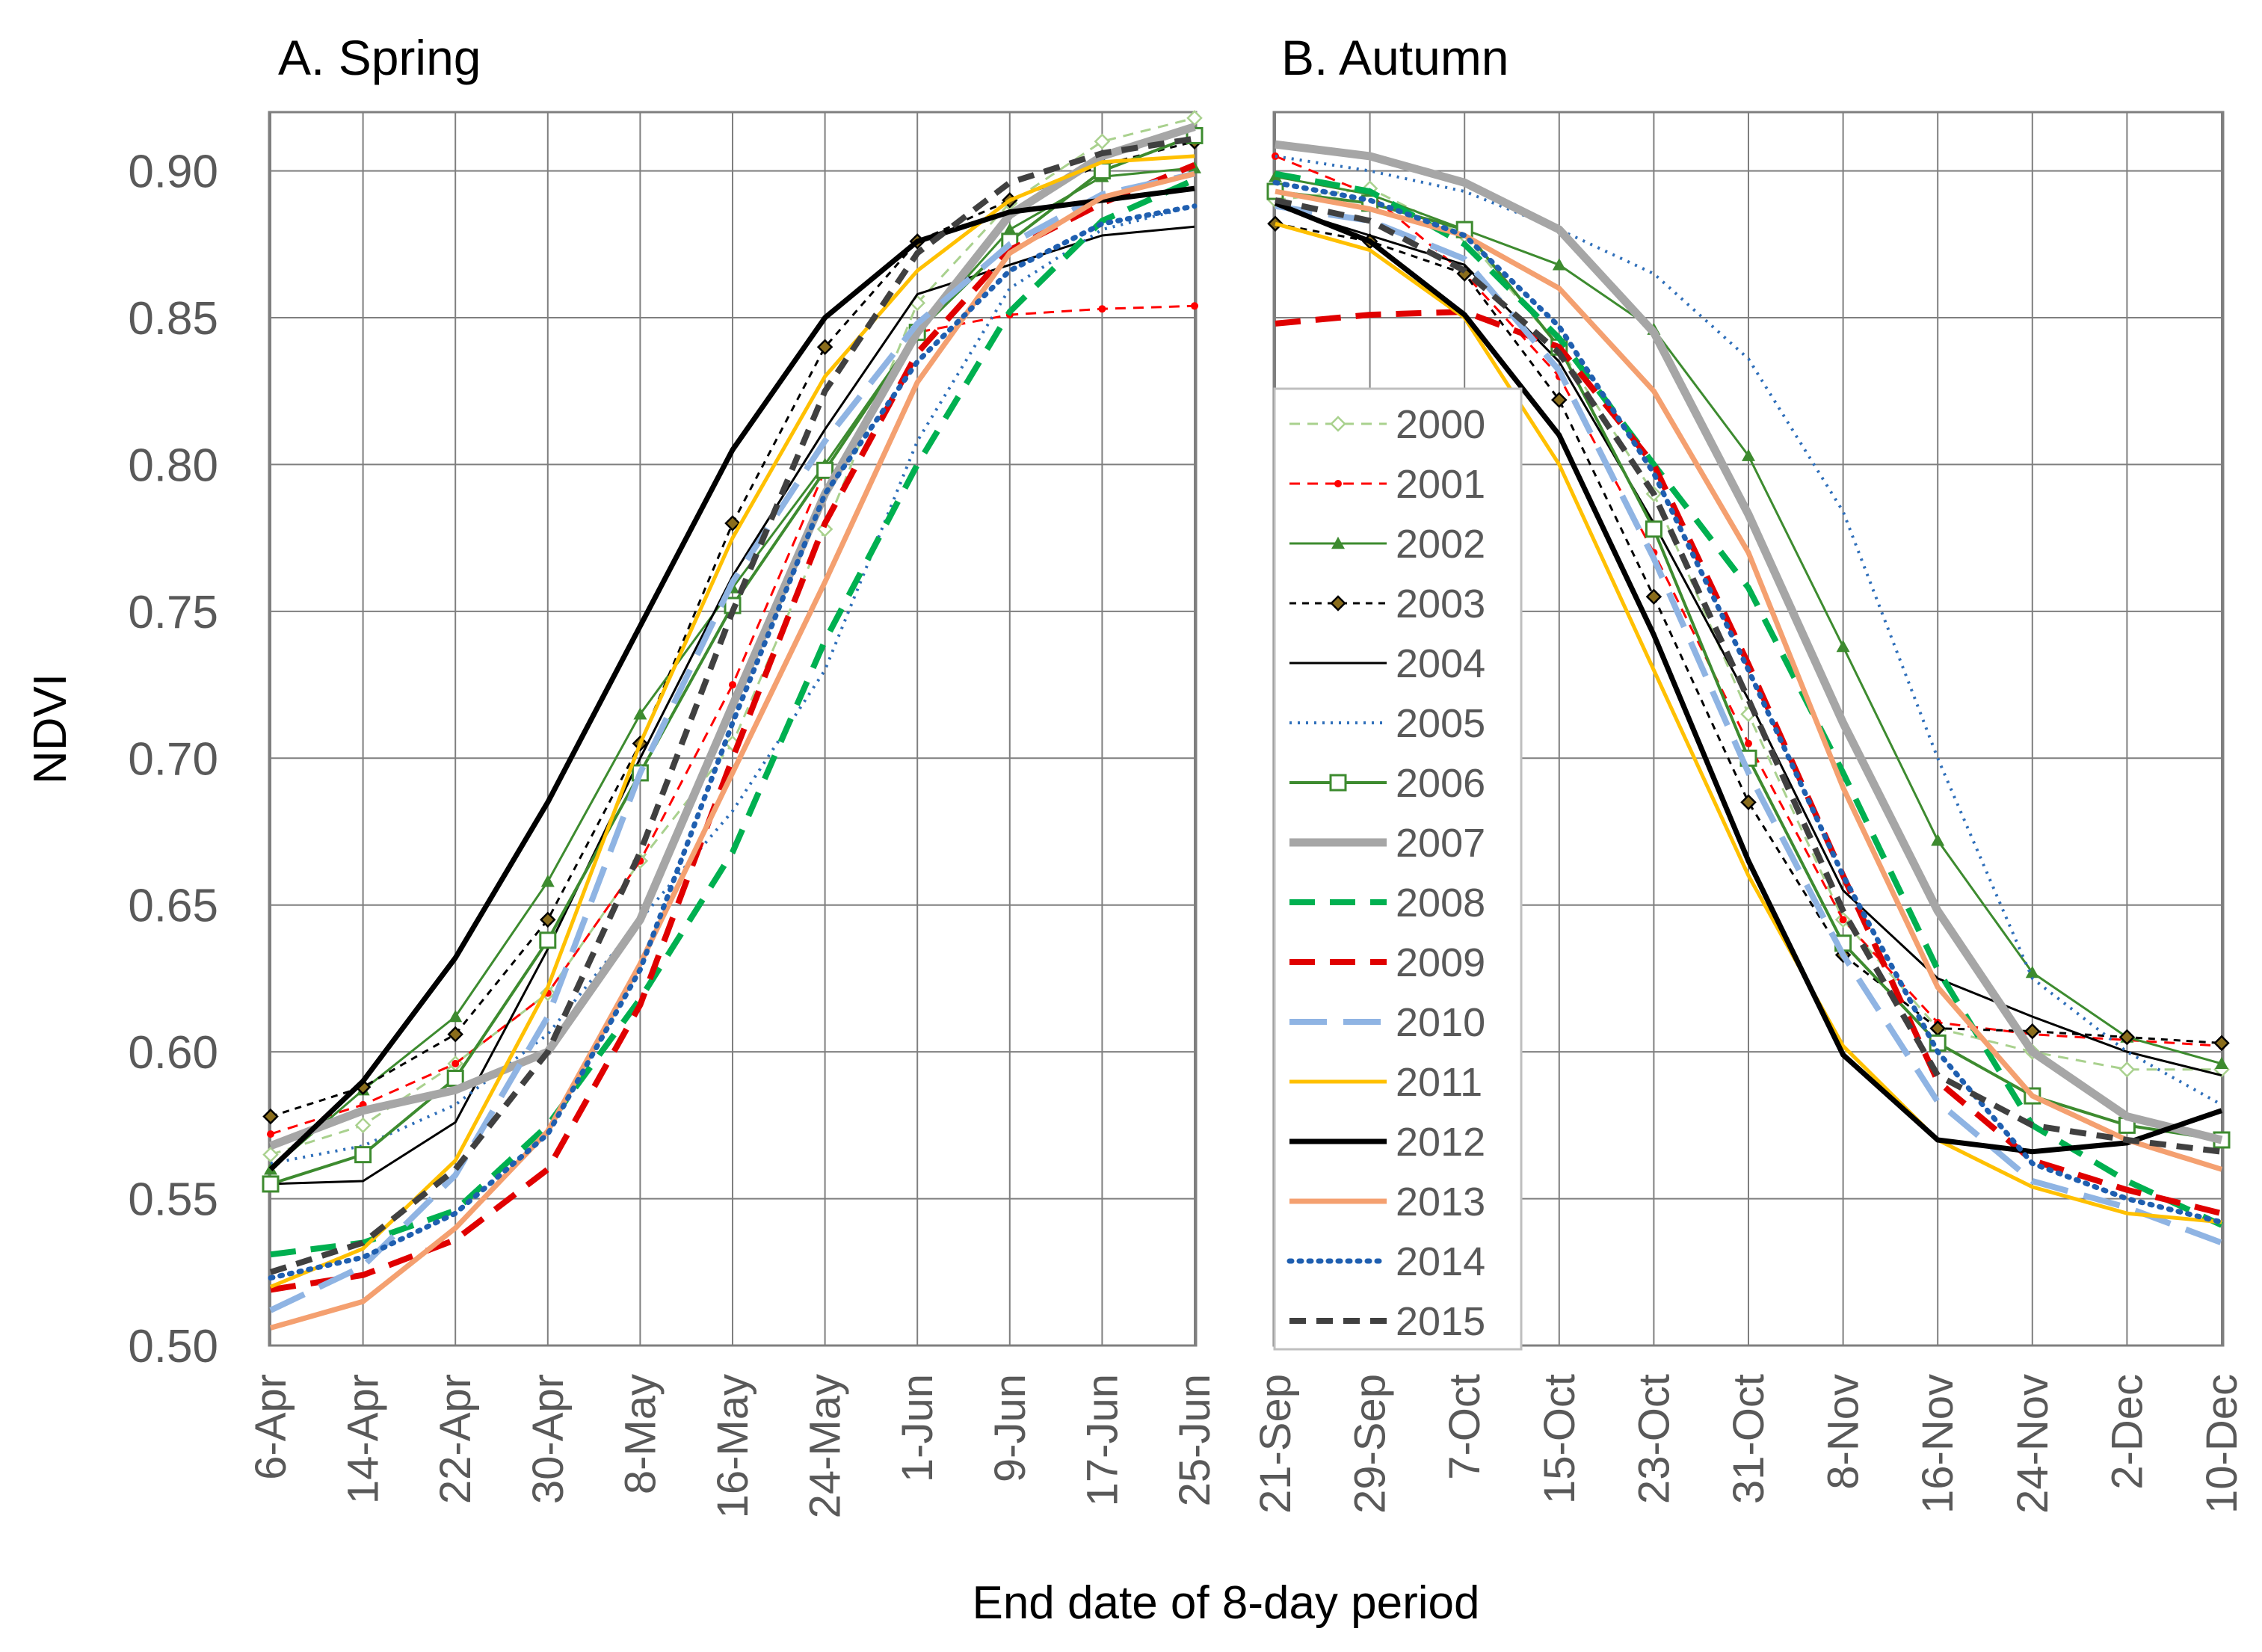 This screenshot has width=2262, height=1652. What do you see at coordinates (1102, 1440) in the screenshot?
I see `x-tick-label: 17-Jun` at bounding box center [1102, 1440].